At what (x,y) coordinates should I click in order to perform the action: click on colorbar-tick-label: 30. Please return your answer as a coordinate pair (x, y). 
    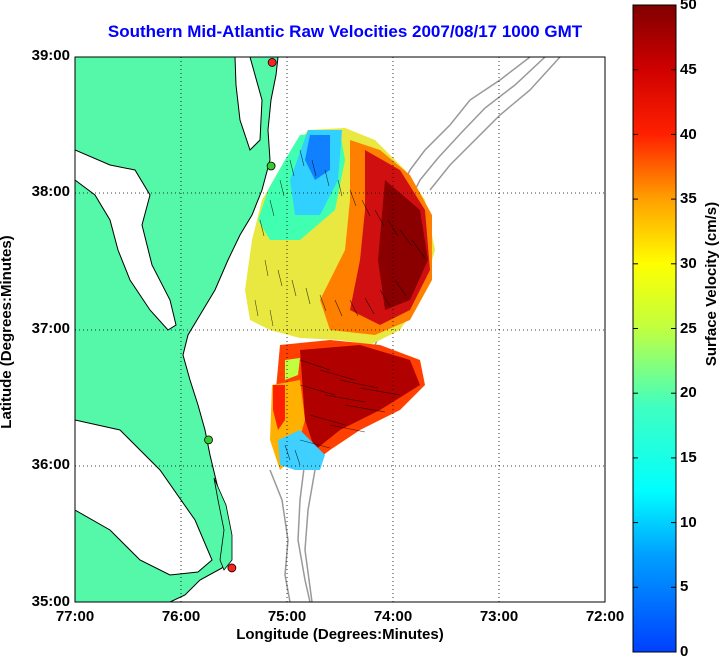
    Looking at the image, I should click on (688, 263).